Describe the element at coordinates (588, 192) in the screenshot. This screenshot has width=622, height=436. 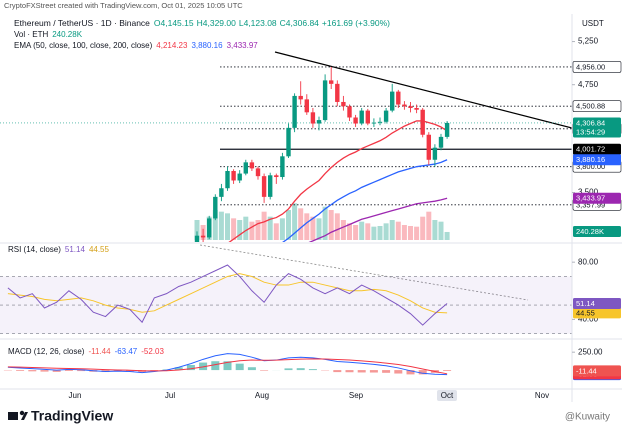
I see `y-tick-label: 3,500` at that location.